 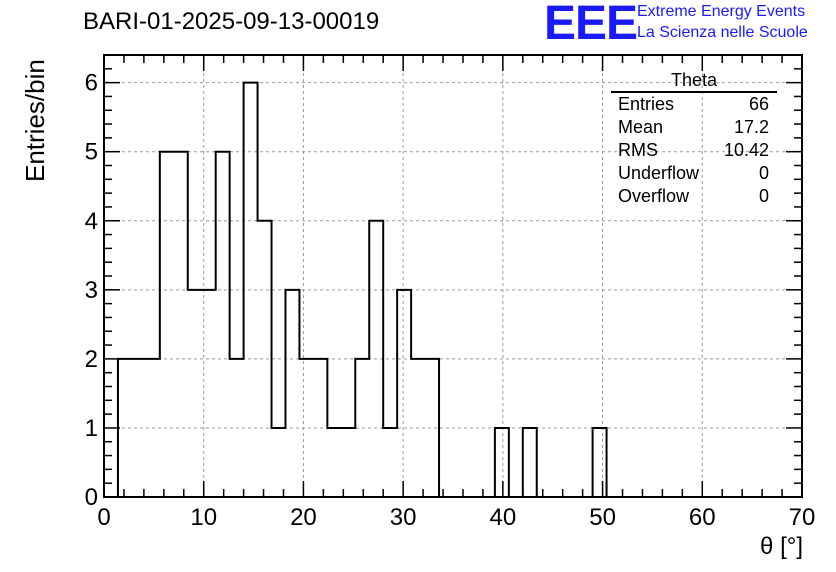 I want to click on stats-row: Mean 17.2, so click(x=694, y=127).